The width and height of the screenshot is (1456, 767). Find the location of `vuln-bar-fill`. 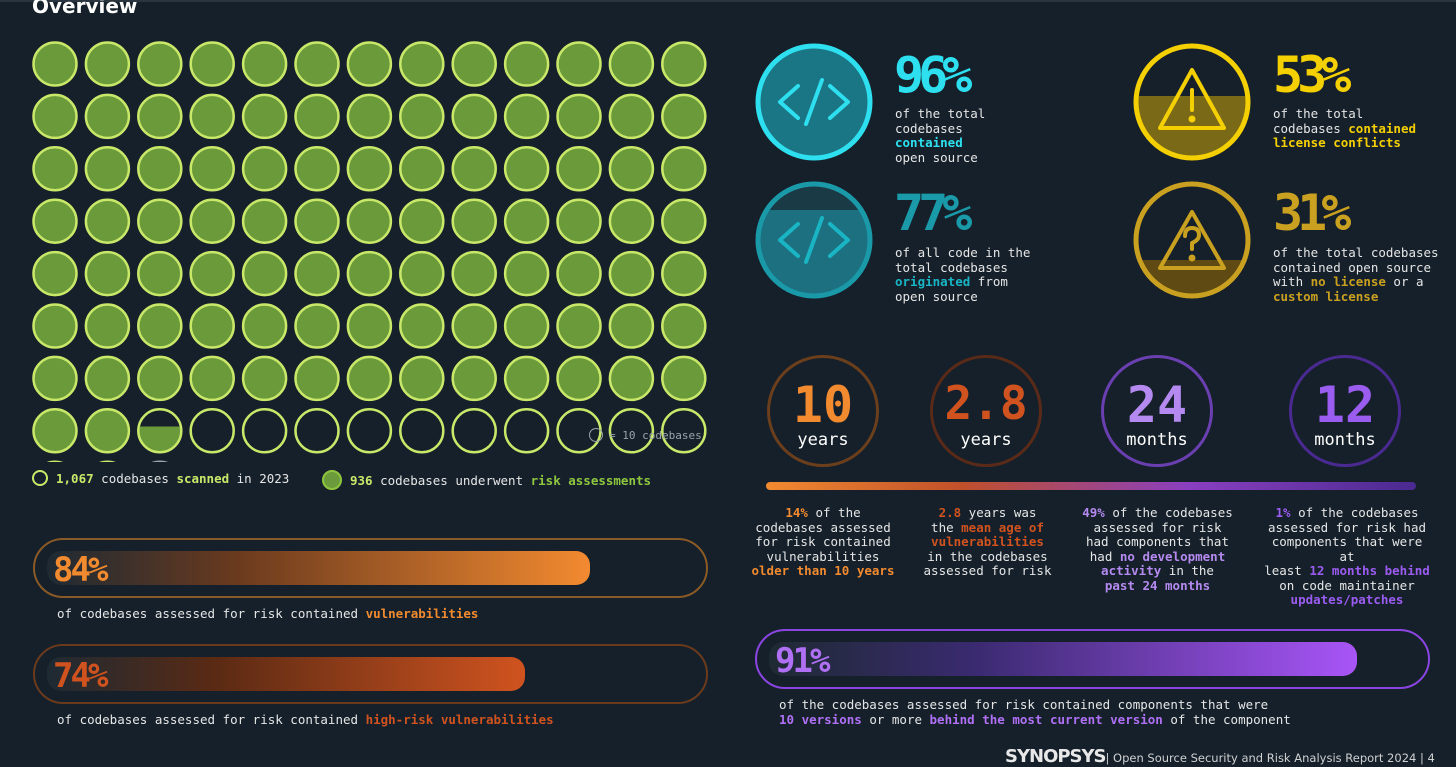

vuln-bar-fill is located at coordinates (318, 568).